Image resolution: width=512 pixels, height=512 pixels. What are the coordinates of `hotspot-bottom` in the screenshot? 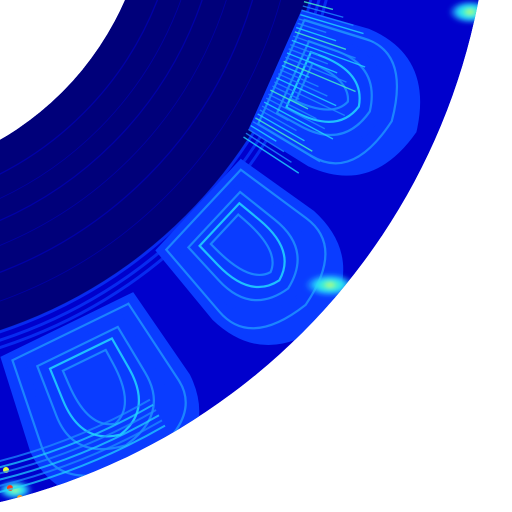 It's located at (180, 470).